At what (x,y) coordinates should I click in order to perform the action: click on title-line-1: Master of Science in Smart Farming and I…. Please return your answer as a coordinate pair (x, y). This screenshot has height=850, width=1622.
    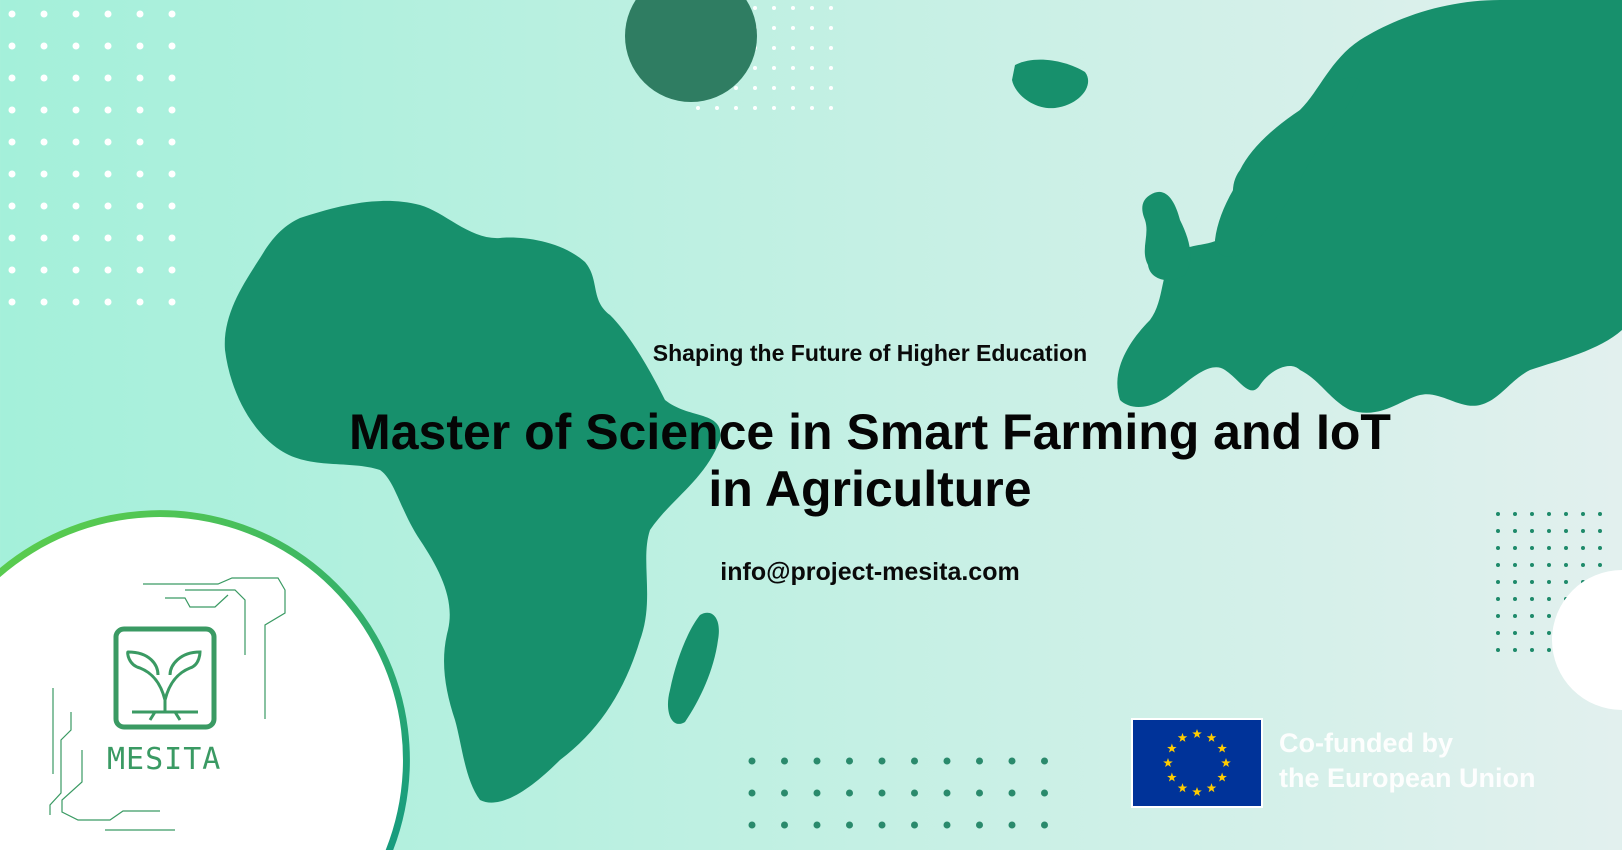
    Looking at the image, I should click on (870, 432).